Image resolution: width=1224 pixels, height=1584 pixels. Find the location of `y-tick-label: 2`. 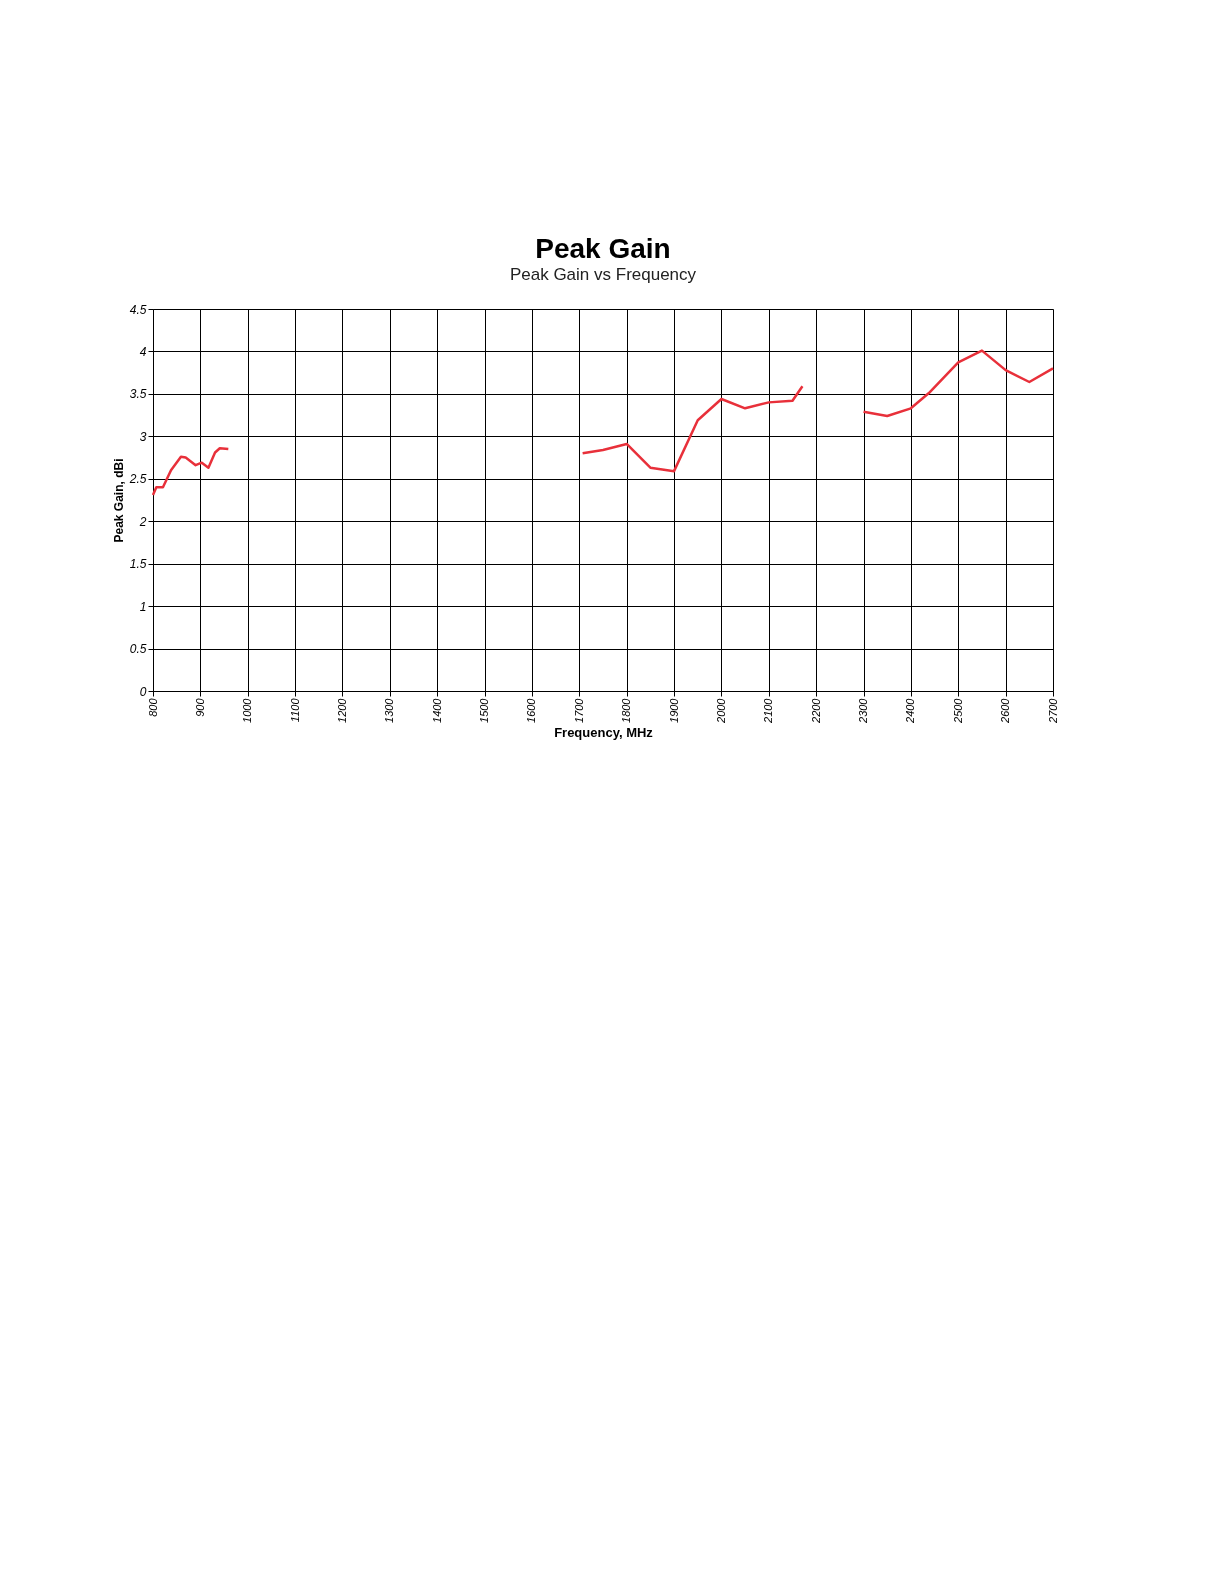

y-tick-label: 2 is located at coordinates (142, 521).